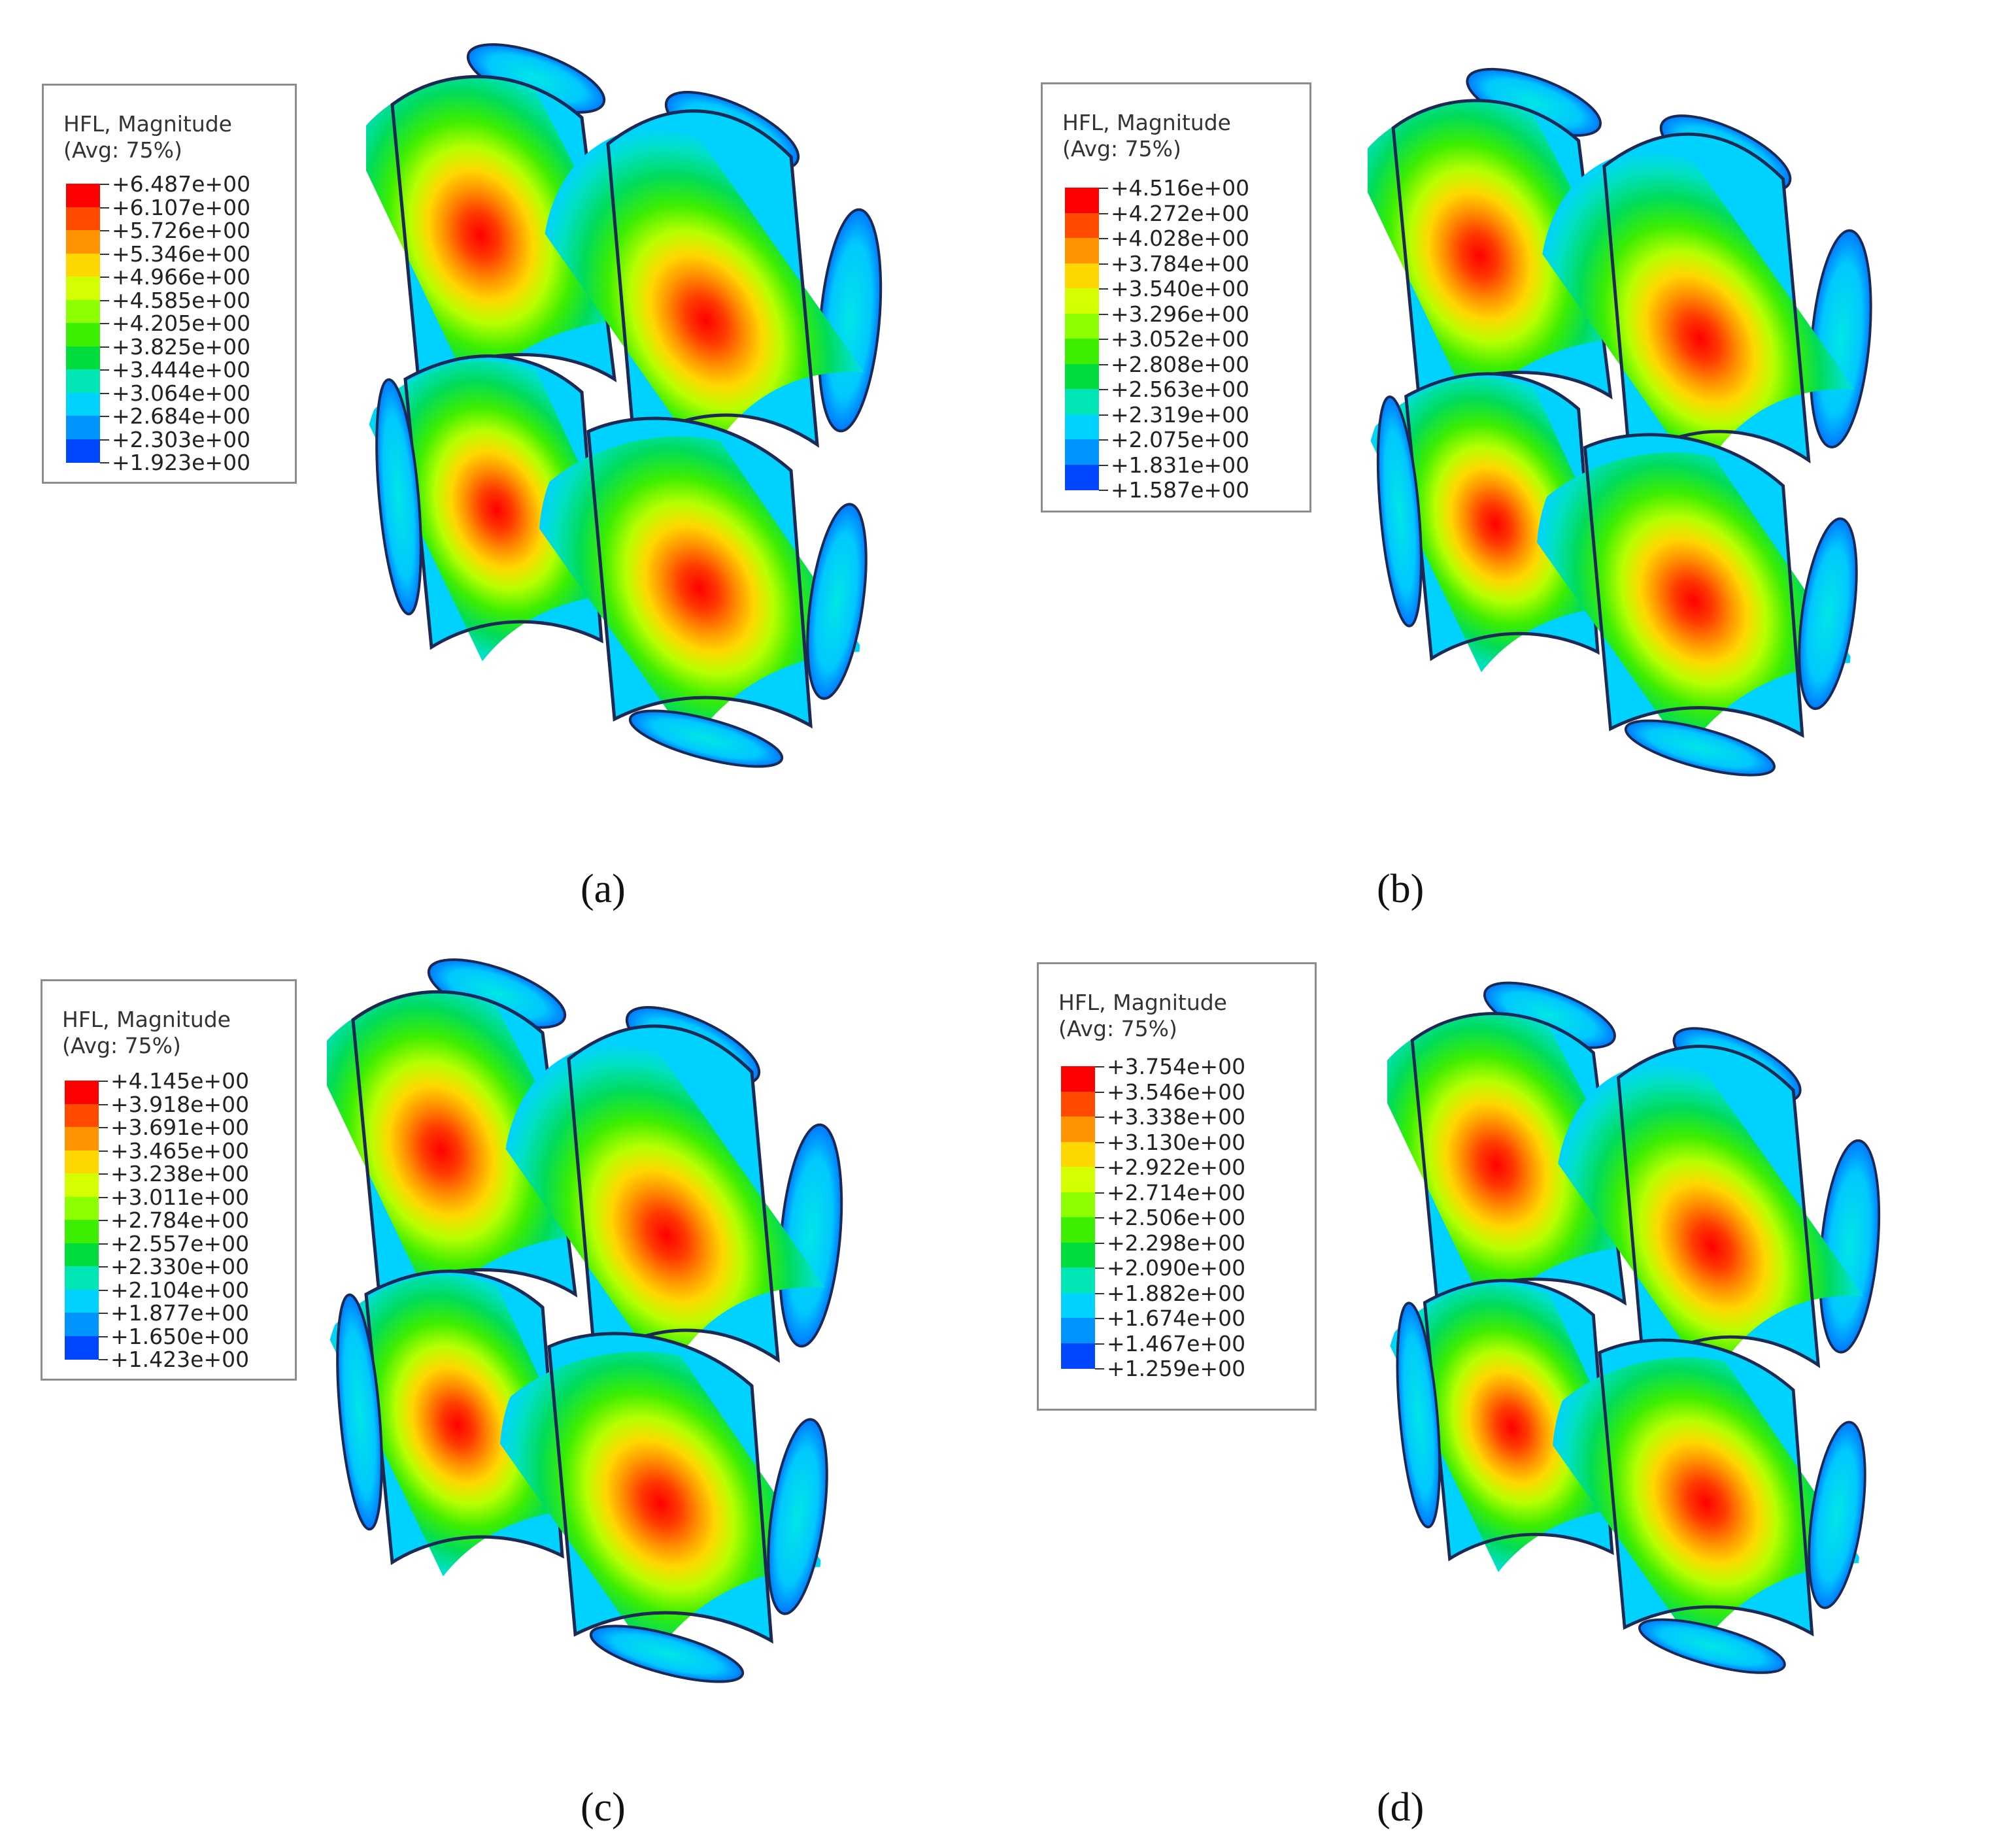 This screenshot has width=1990, height=1848. I want to click on scale-value-label: +3.784e+00, so click(1180, 263).